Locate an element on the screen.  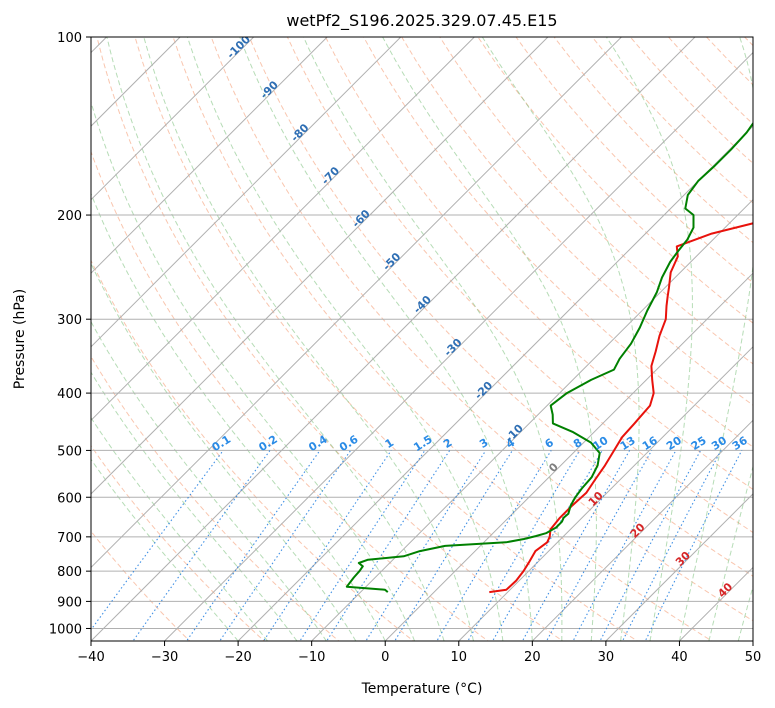
mixing-ratio-label: 6 is located at coordinates (550, 443).